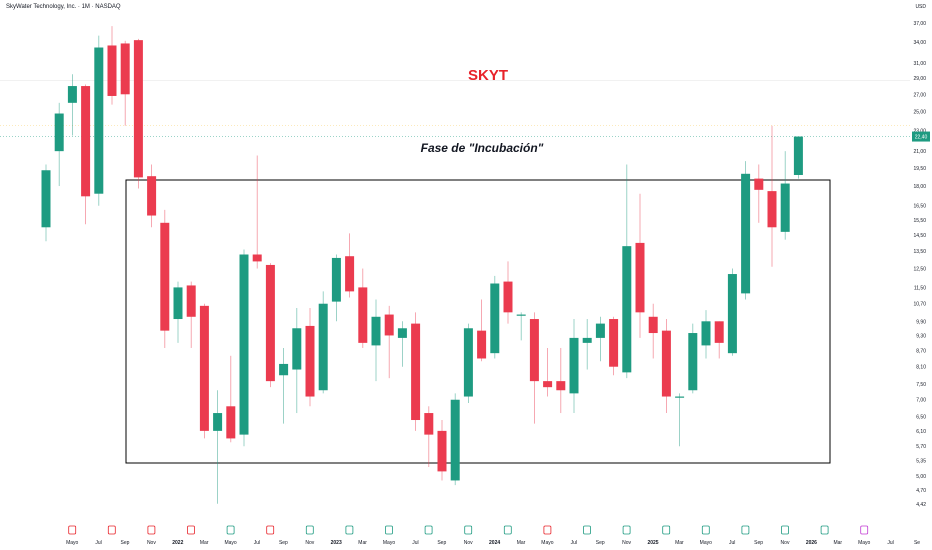 This screenshot has width=932, height=550. Describe the element at coordinates (921, 505) in the screenshot. I see `y-tick-label: 4,42` at that location.